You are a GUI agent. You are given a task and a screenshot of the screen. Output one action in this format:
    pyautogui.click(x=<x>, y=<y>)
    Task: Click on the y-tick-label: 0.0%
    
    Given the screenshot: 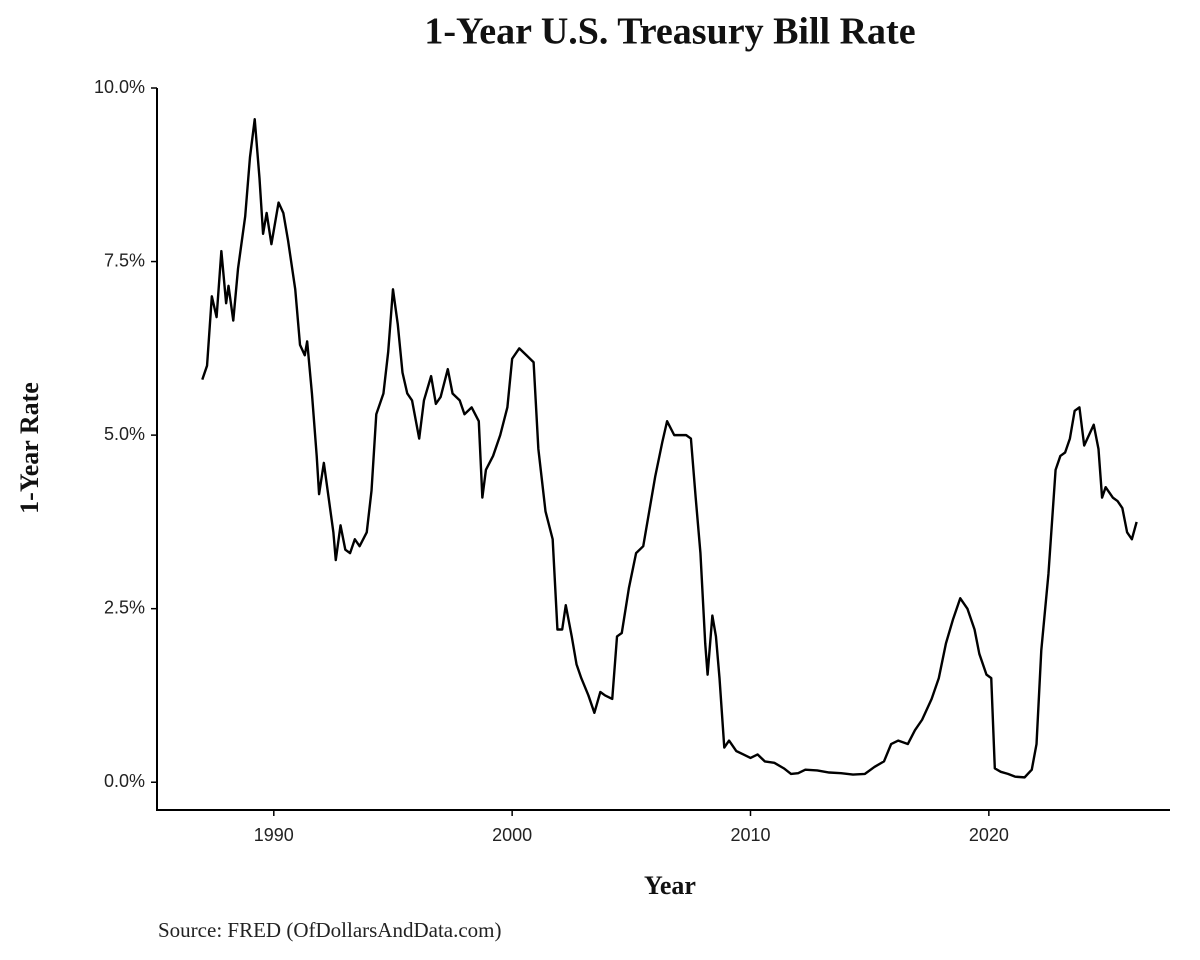 What is the action you would take?
    pyautogui.click(x=124, y=781)
    